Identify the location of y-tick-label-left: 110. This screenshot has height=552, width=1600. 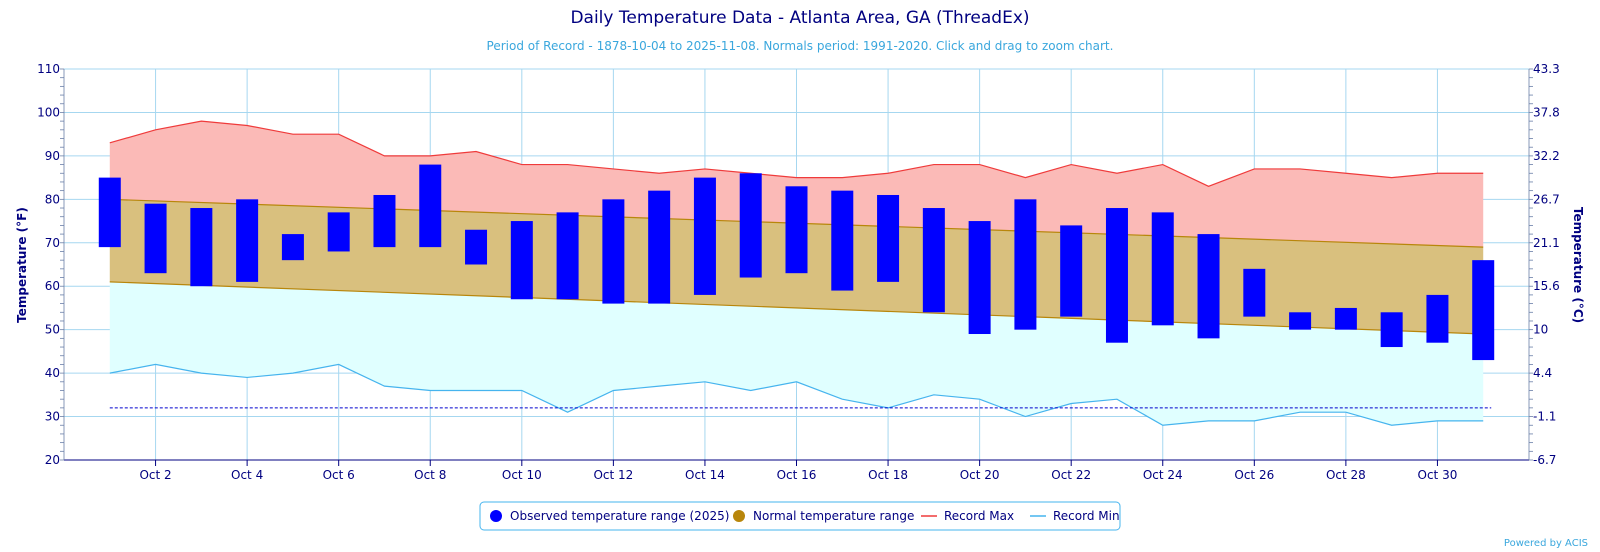
(48, 69).